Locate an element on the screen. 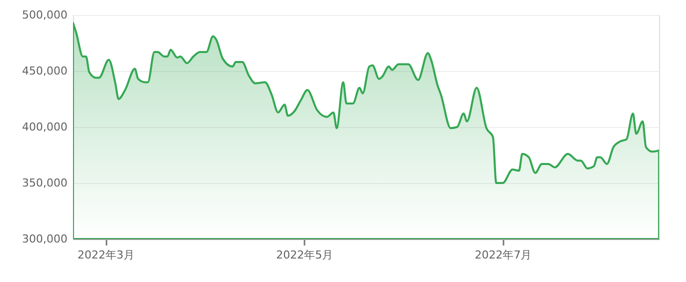 The height and width of the screenshot is (282, 686). y-tick-label: 300,000 is located at coordinates (45, 239).